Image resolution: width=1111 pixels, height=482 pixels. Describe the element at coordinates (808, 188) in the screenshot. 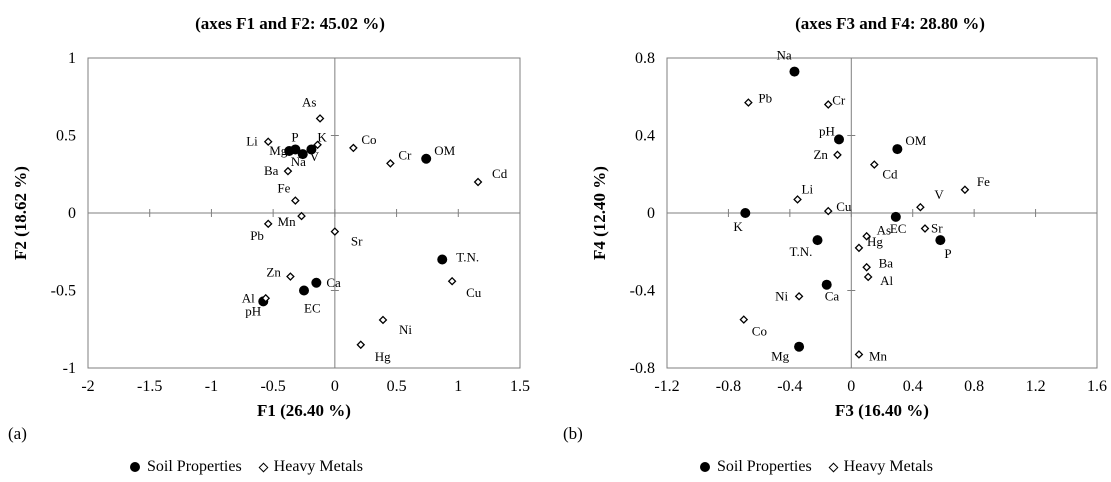

I see `point-label: Li` at that location.